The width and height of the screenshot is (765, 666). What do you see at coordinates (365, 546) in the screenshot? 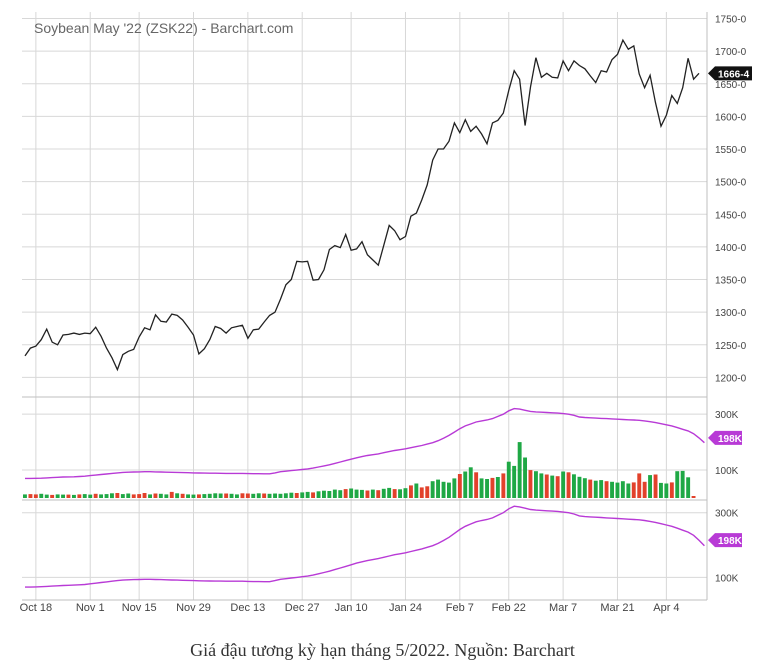
I see `open-interest-line-lower` at bounding box center [365, 546].